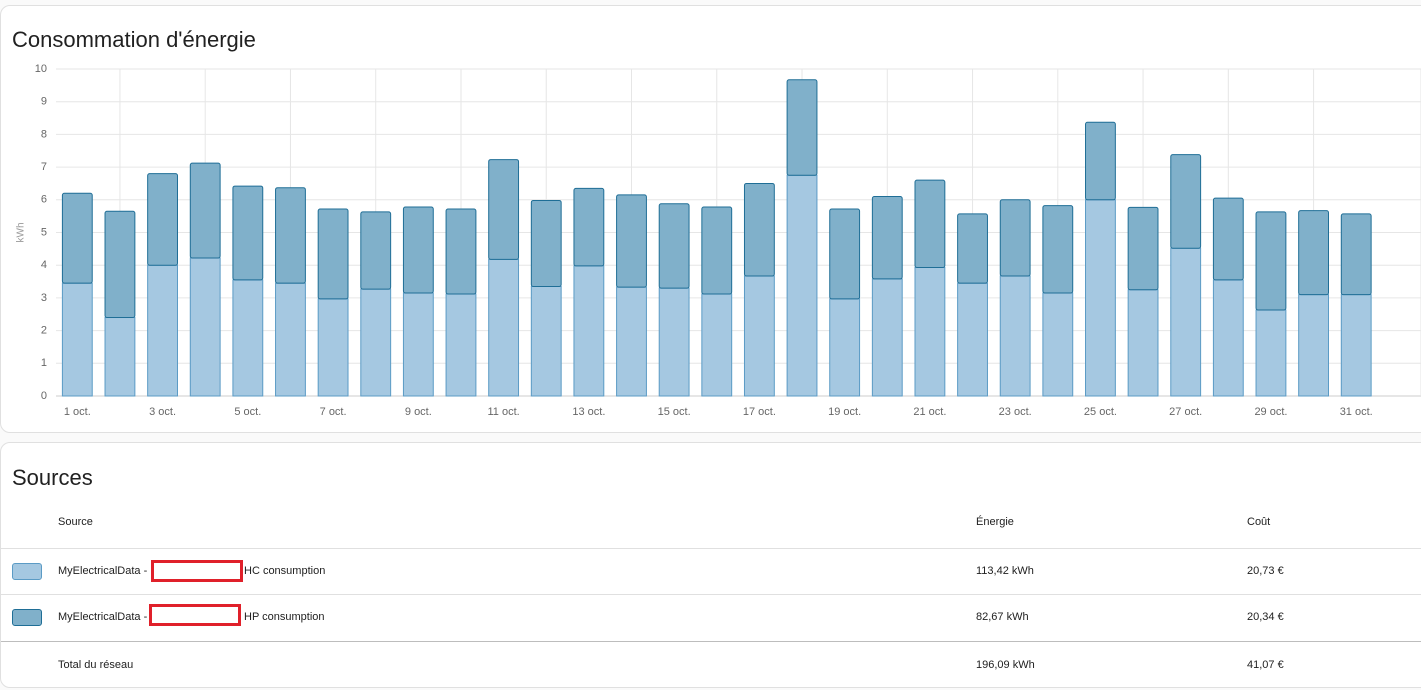 This screenshot has height=690, width=1421. Describe the element at coordinates (844, 412) in the screenshot. I see `x-tick-label: 19 oct.` at that location.